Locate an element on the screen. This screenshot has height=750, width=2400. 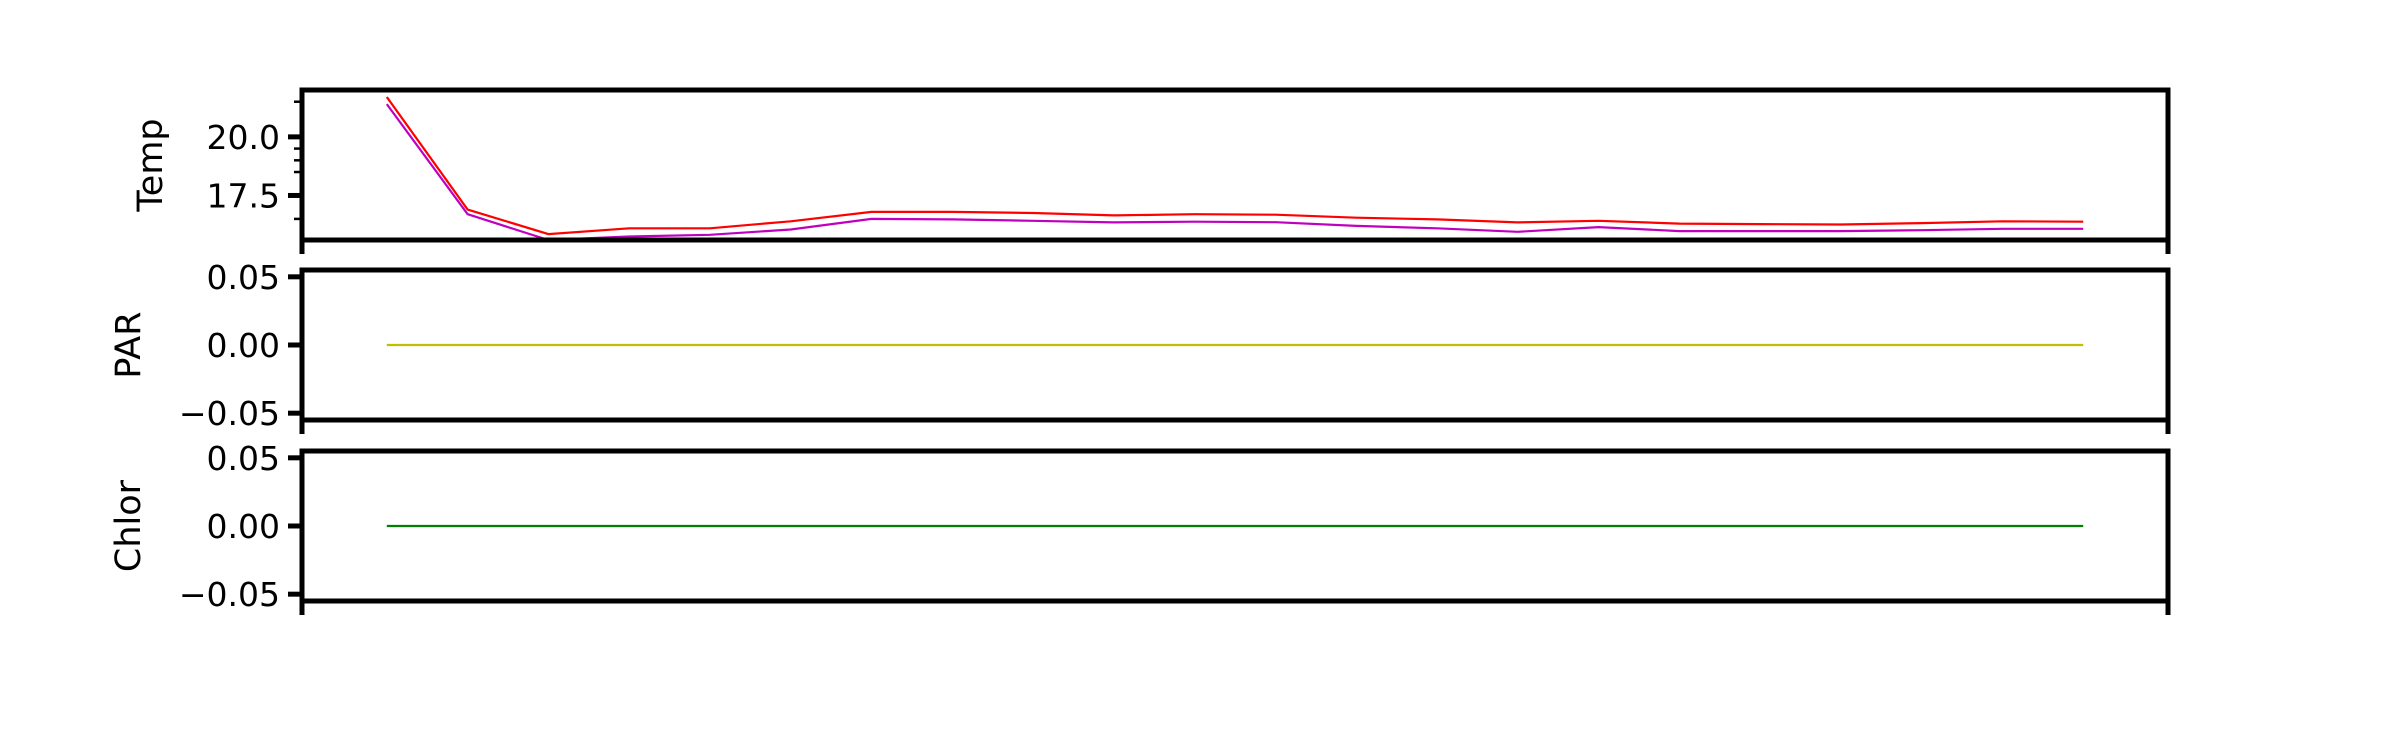
y-axis-title: Chlor is located at coordinates (129, 525).